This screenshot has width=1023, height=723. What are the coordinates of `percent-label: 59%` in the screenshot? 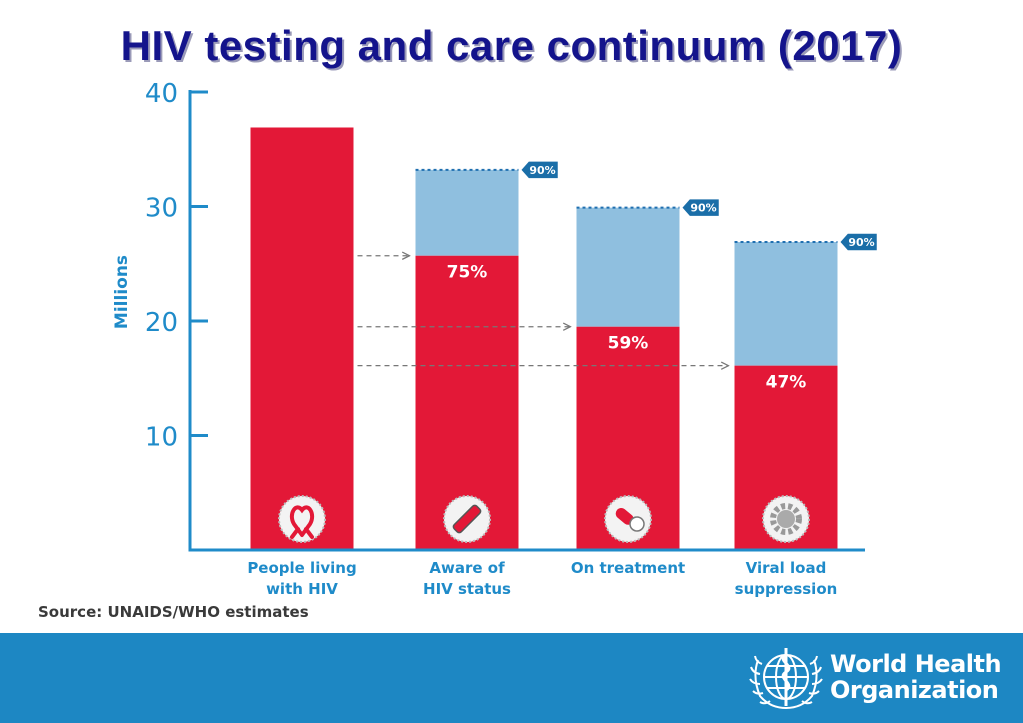 It's located at (628, 344).